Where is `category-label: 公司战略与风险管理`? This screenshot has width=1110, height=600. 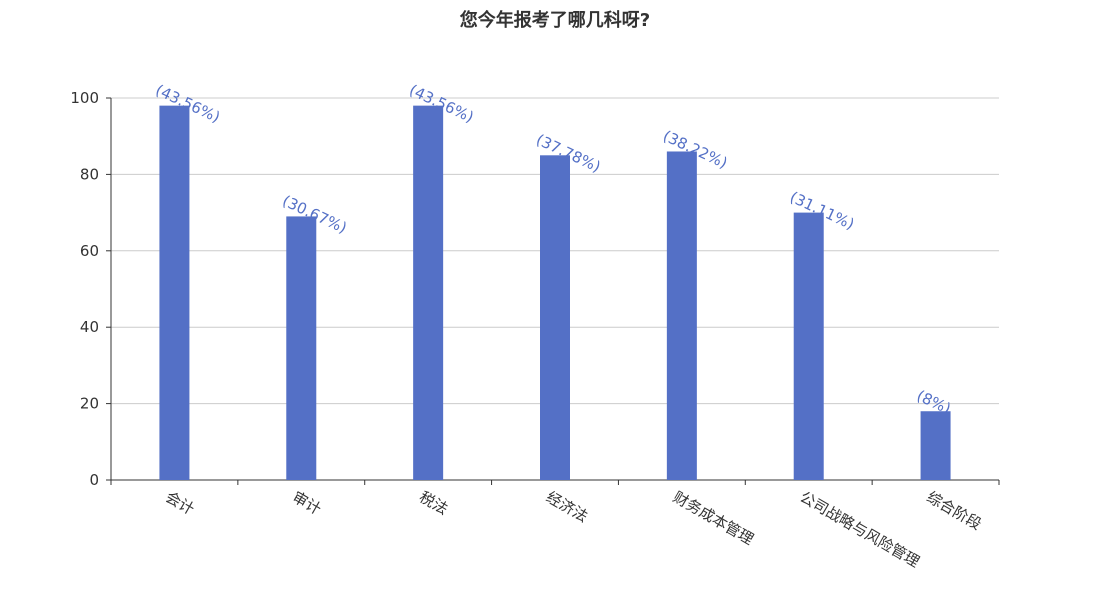
category-label: 公司战略与风险管理 is located at coordinates (860, 529).